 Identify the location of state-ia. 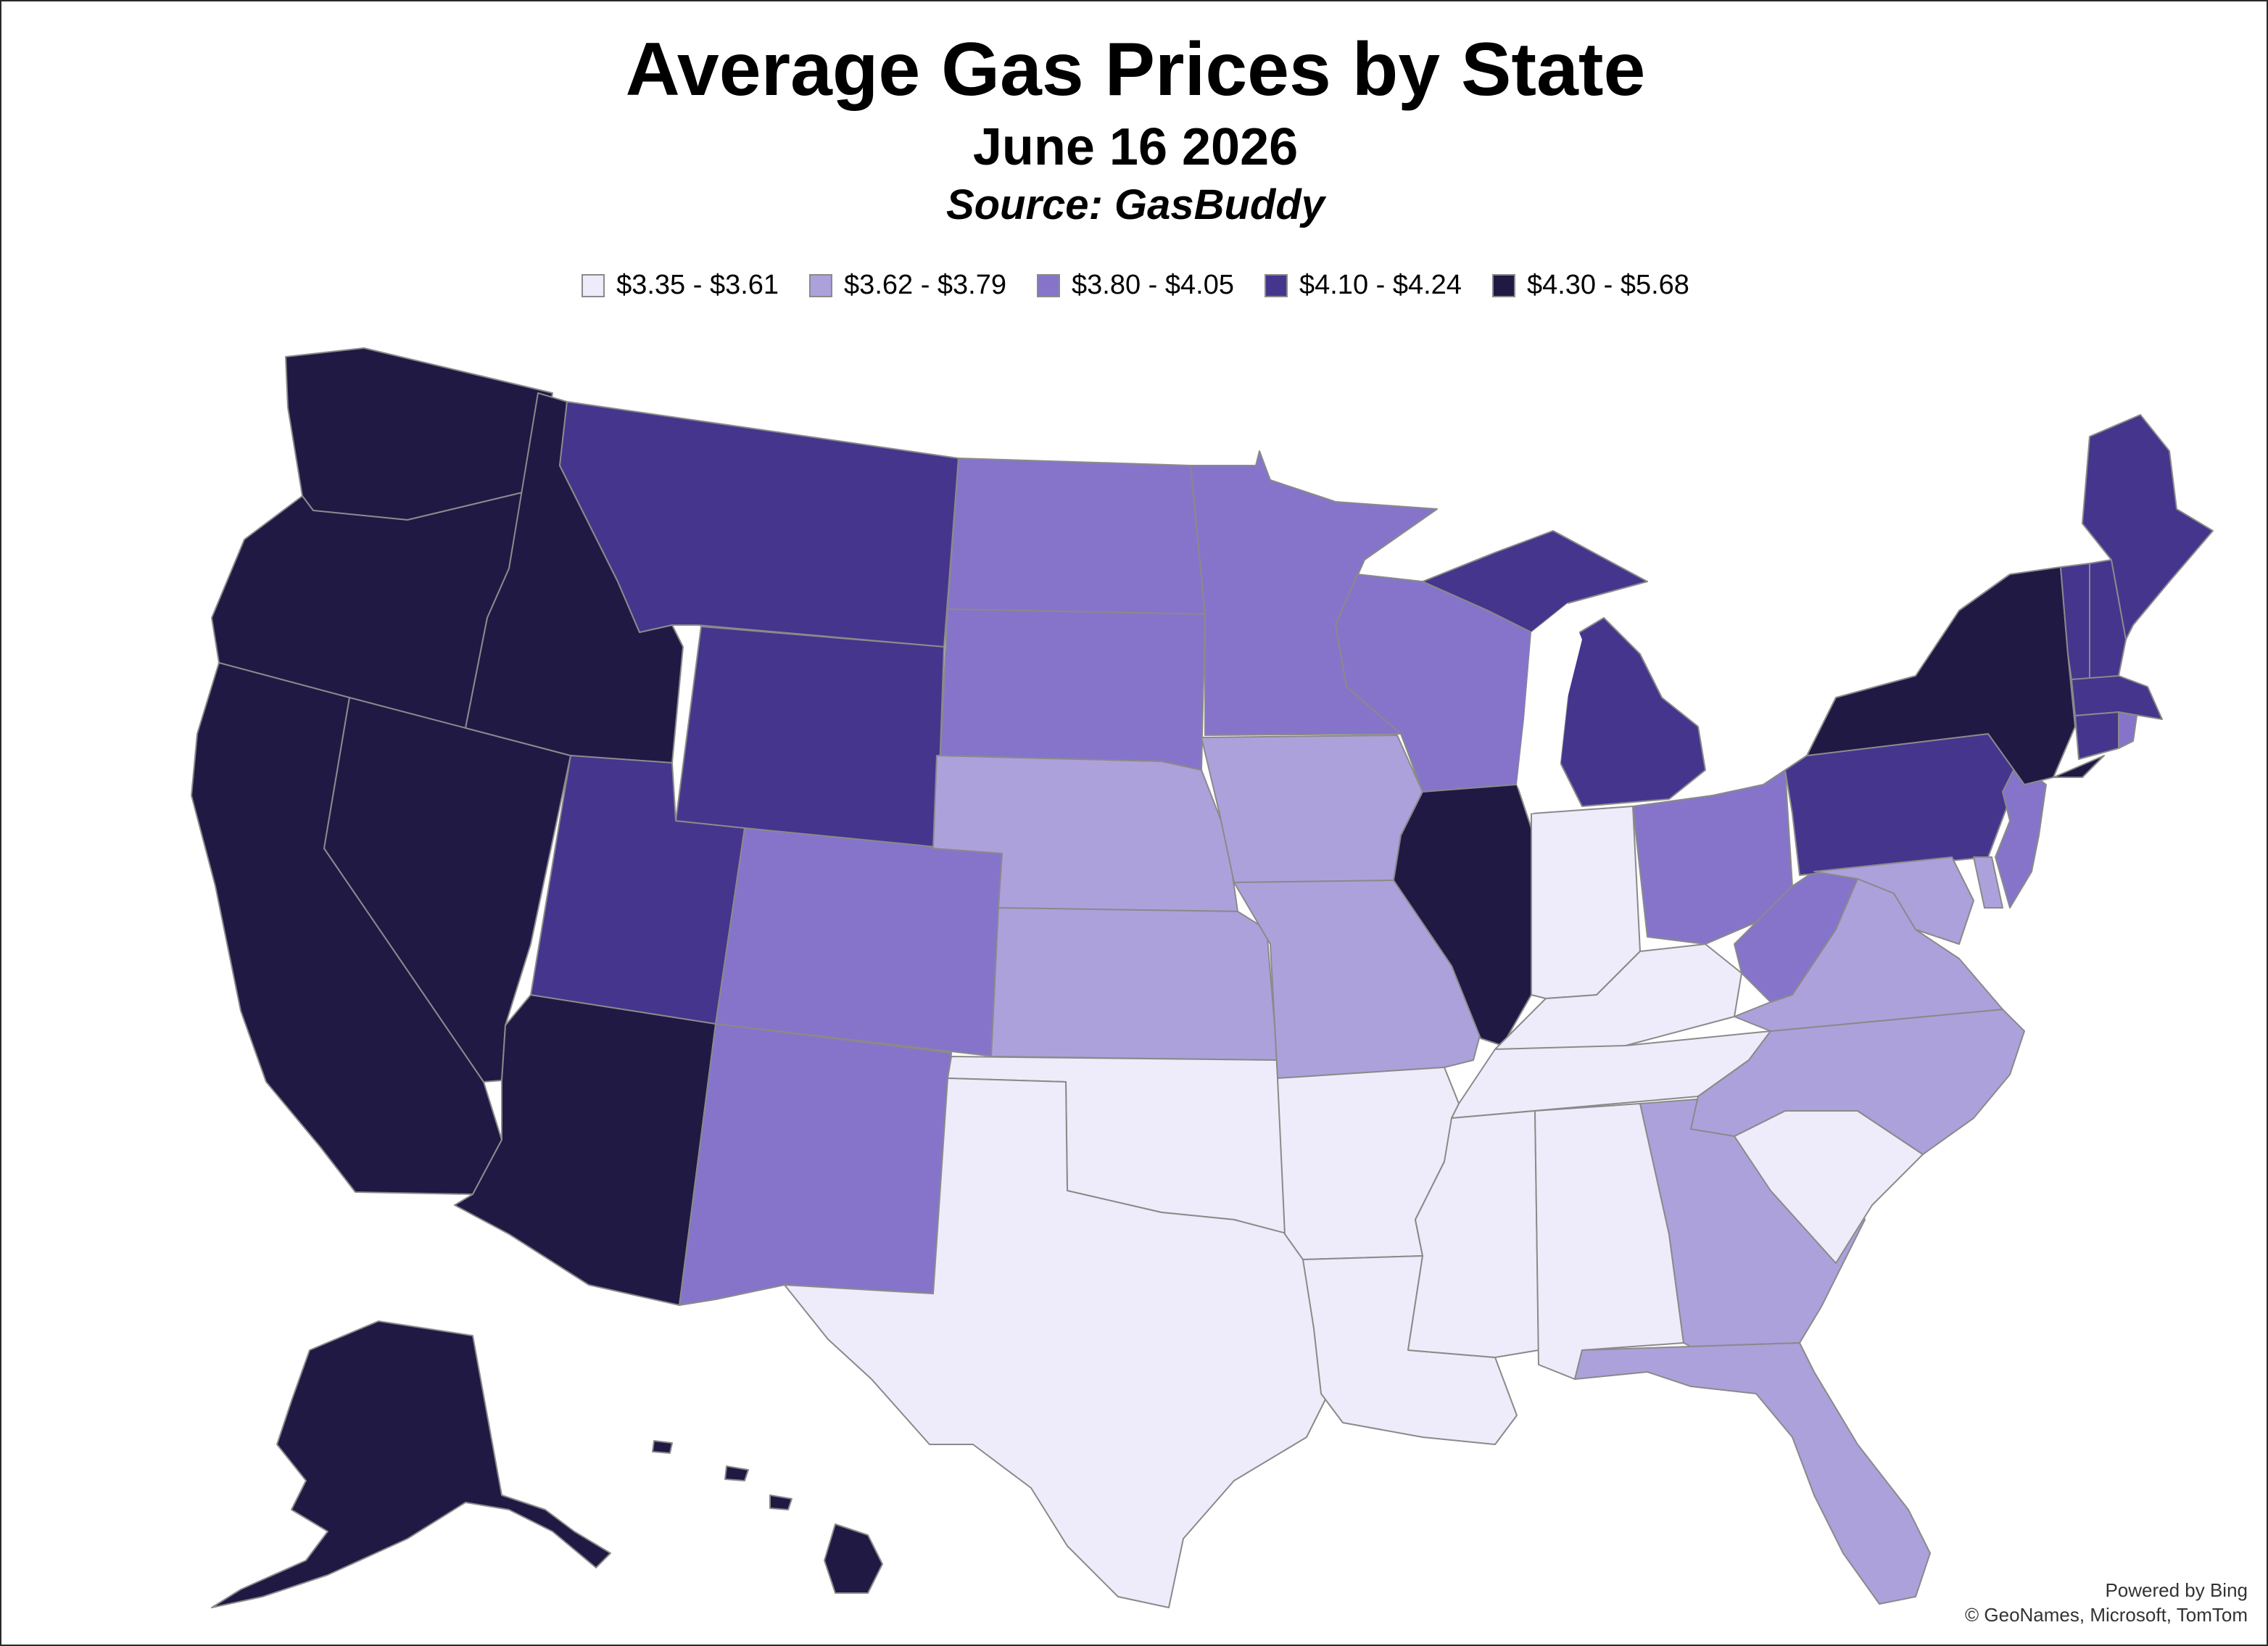
(1312, 809).